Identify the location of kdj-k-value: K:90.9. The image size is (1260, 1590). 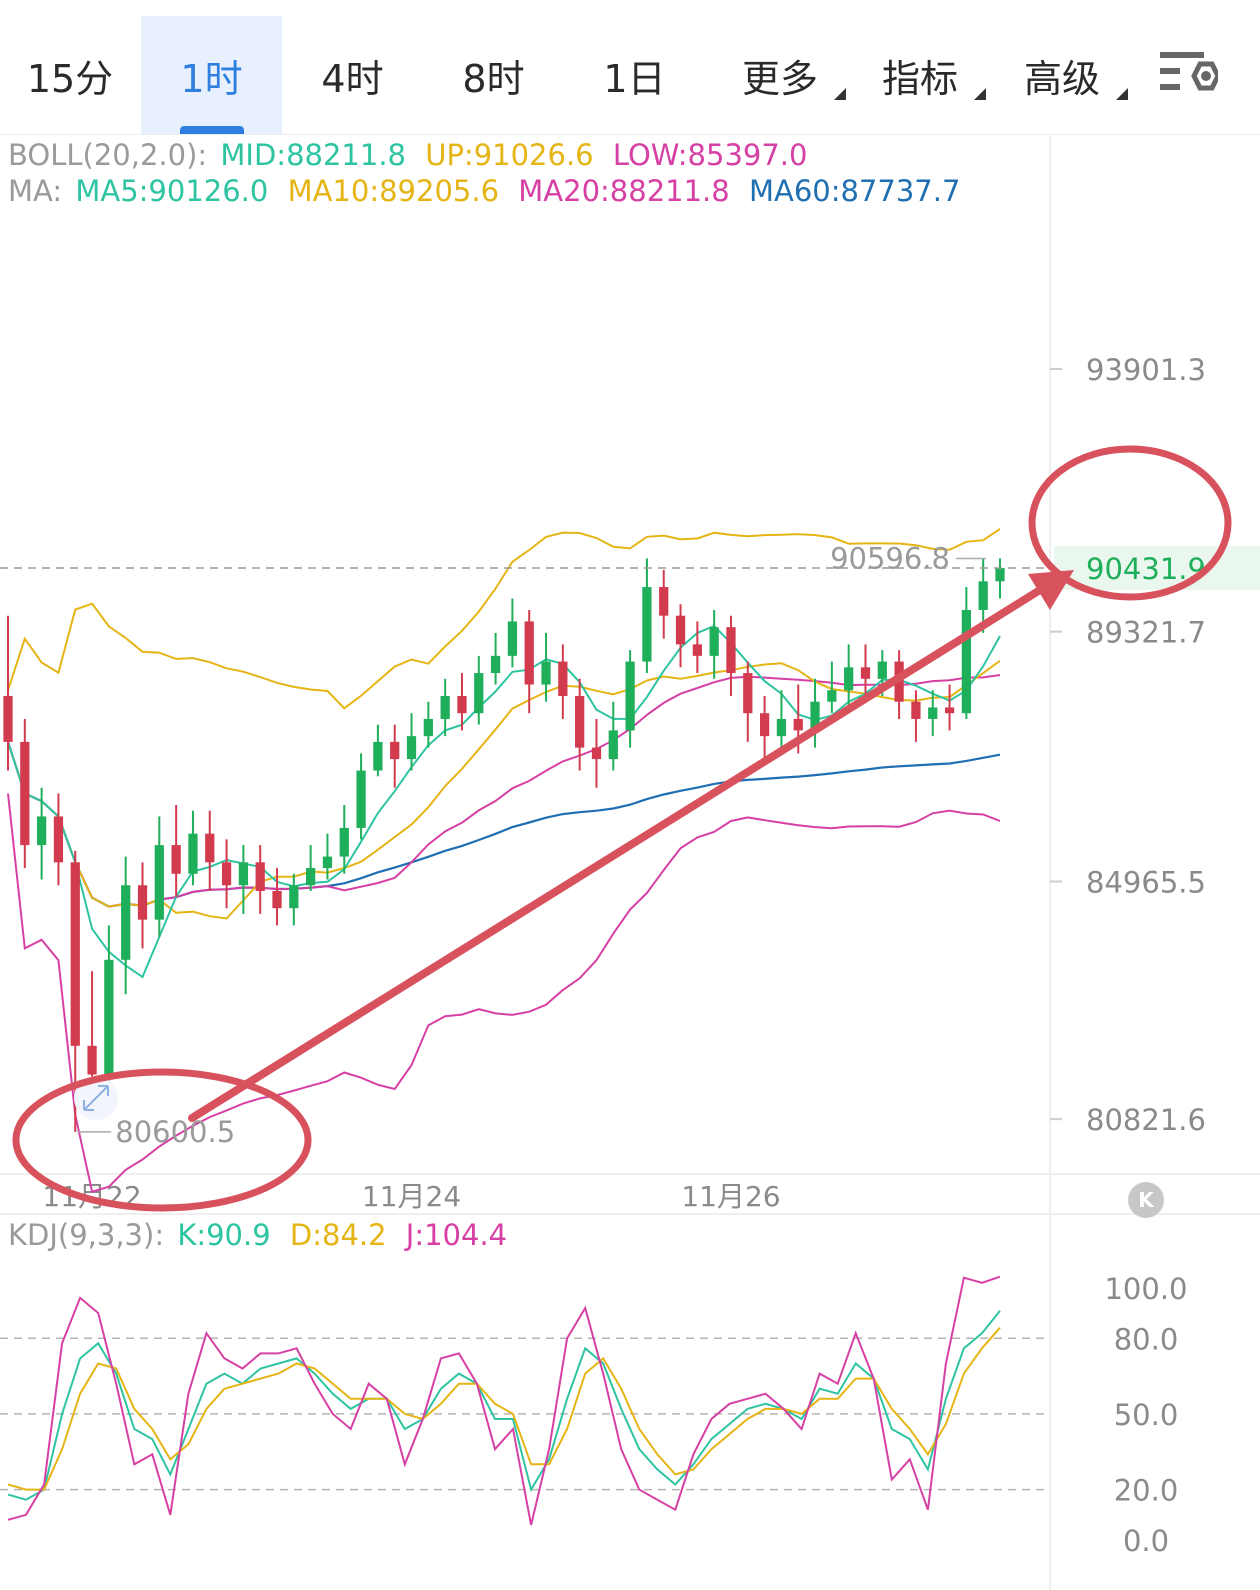
(224, 1235).